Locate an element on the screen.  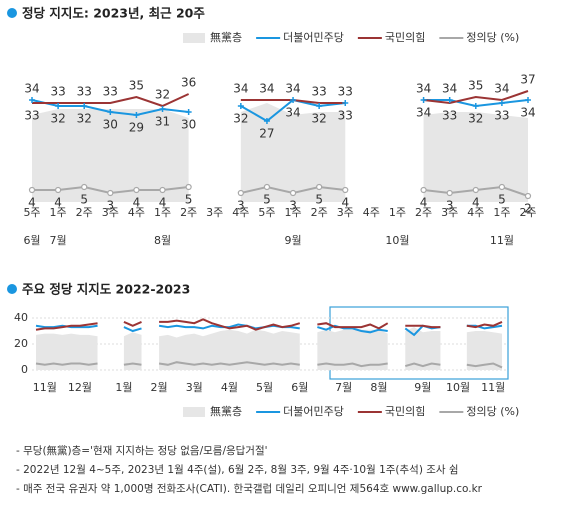
data-label: 31 is located at coordinates (162, 122).